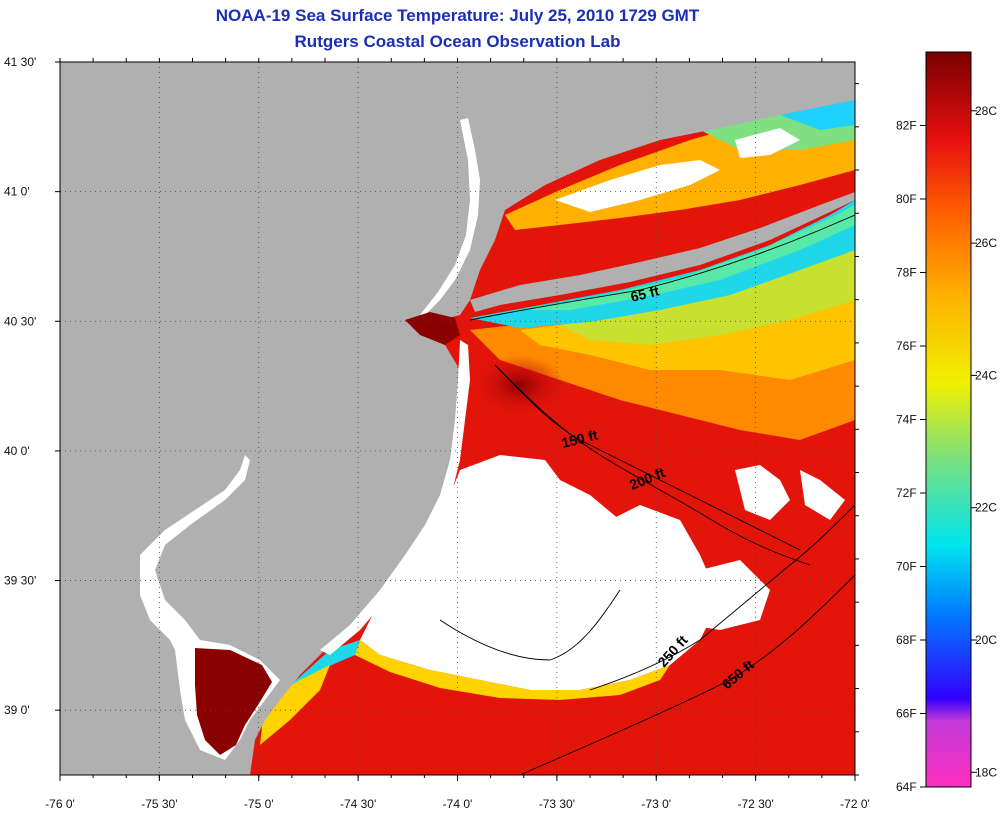  I want to click on lon-tick-label: -73 0', so click(656, 804).